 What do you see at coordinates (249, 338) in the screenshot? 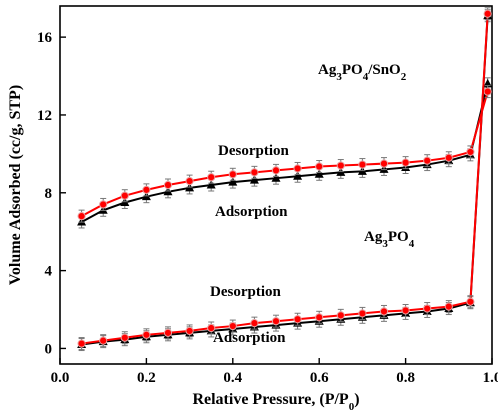
I see `annotation-adsorption-lower: Adsorption` at bounding box center [249, 338].